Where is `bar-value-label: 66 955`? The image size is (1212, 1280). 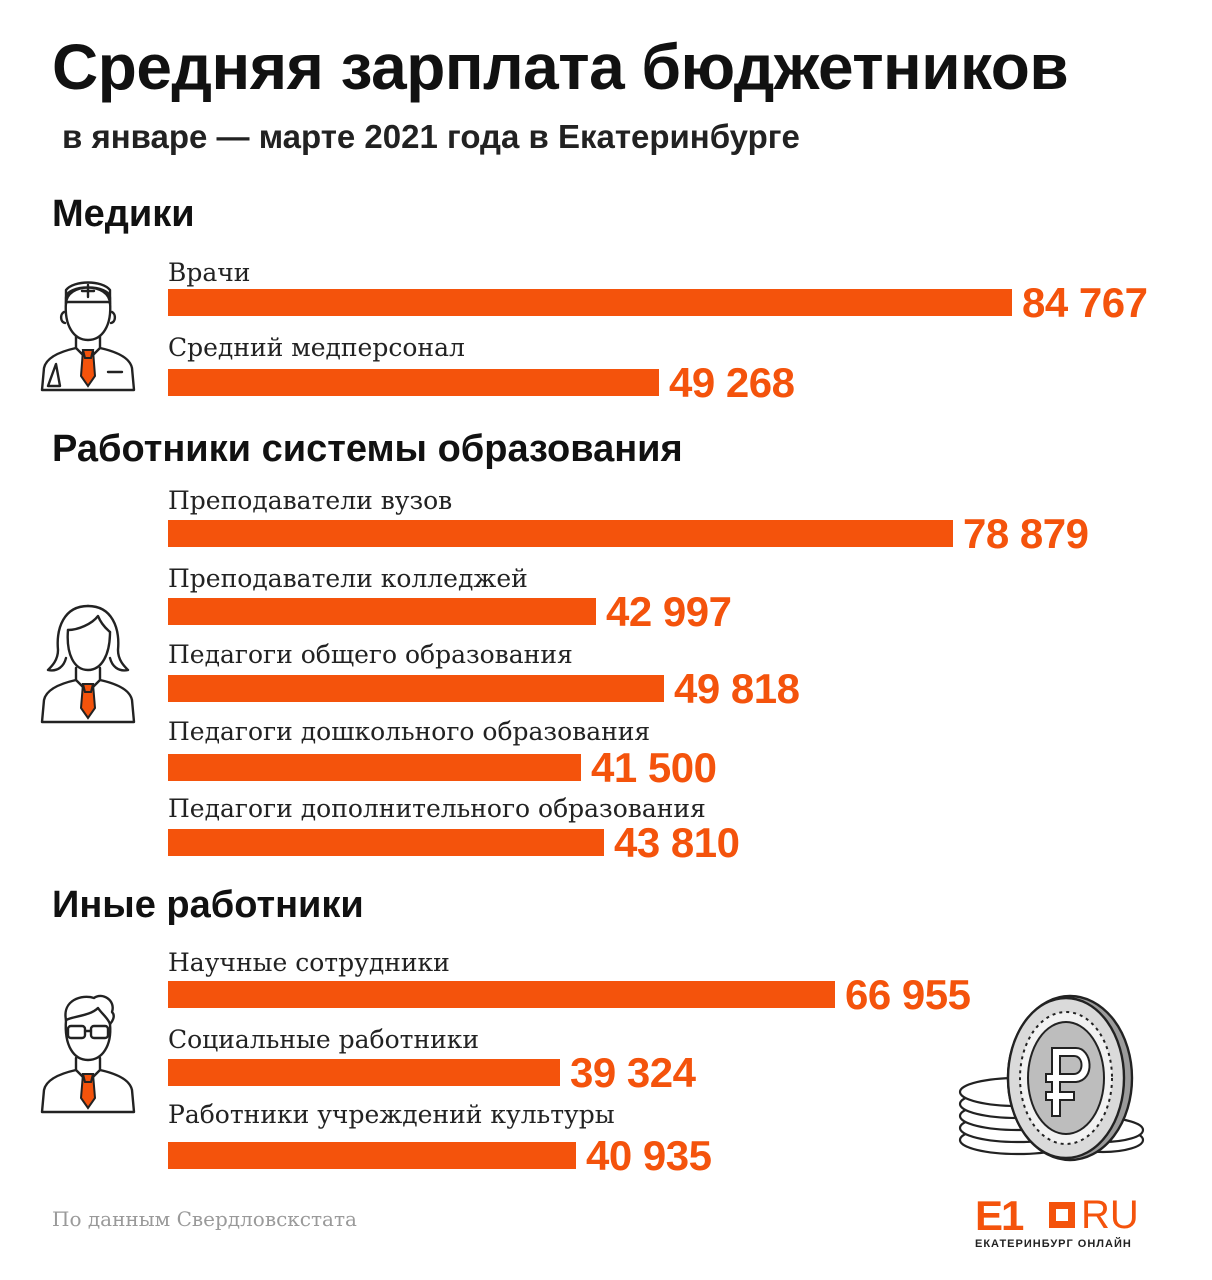 bar-value-label: 66 955 is located at coordinates (908, 994).